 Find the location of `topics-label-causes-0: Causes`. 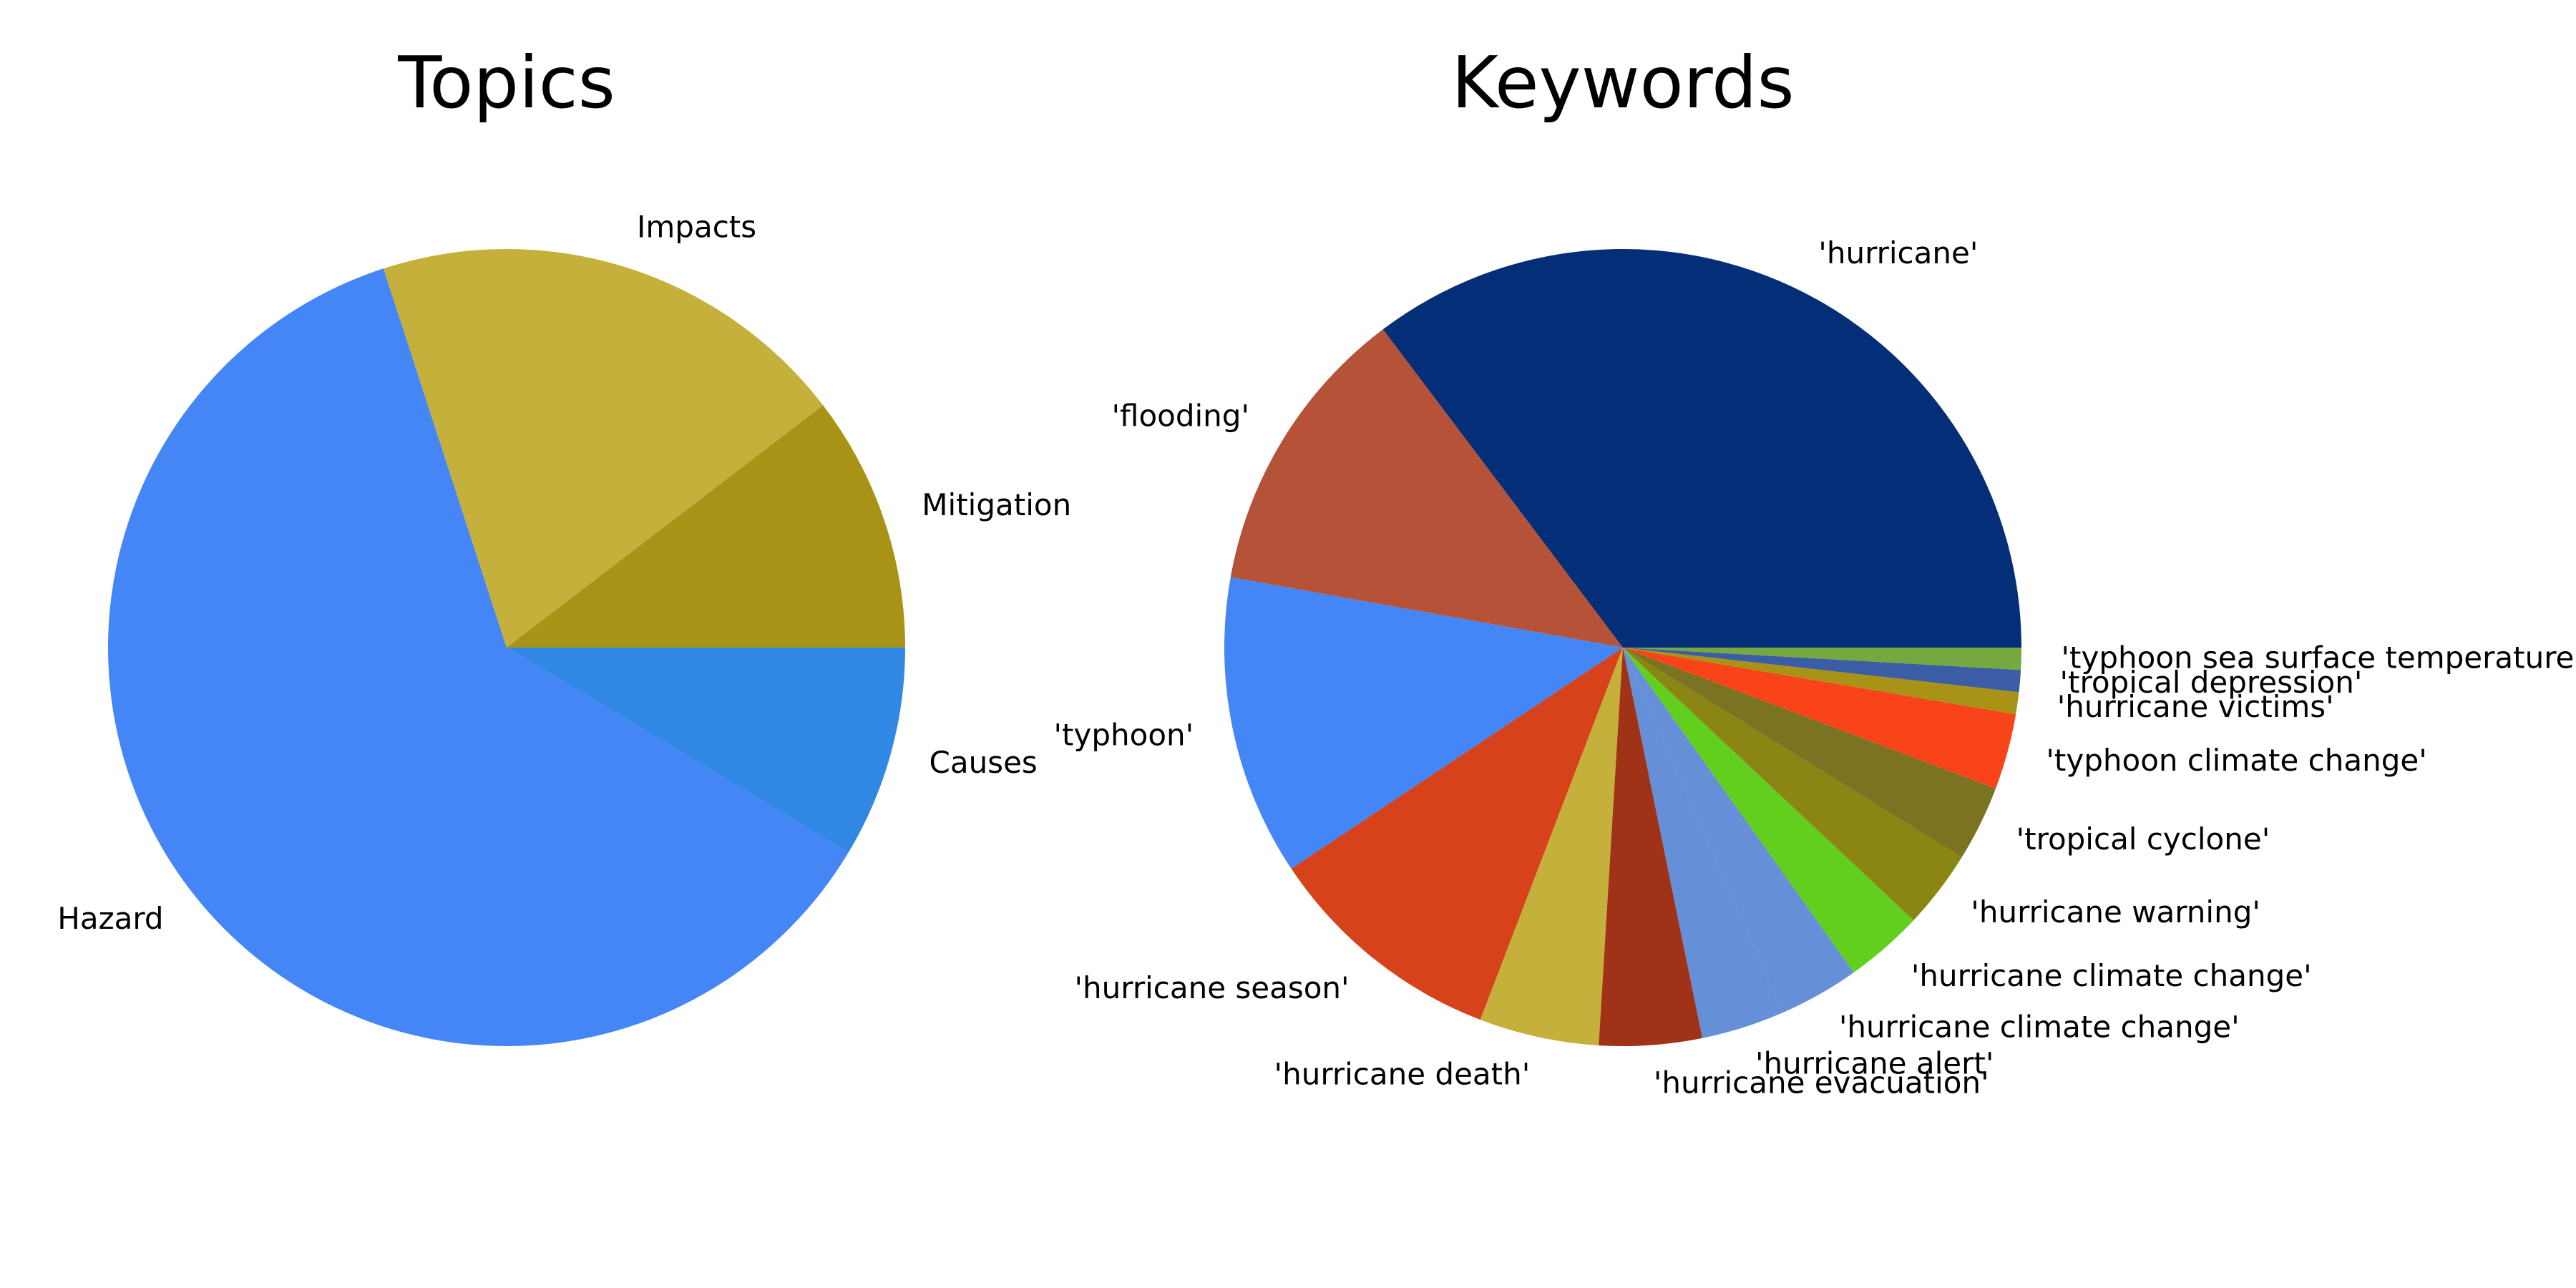

topics-label-causes-0: Causes is located at coordinates (984, 762).